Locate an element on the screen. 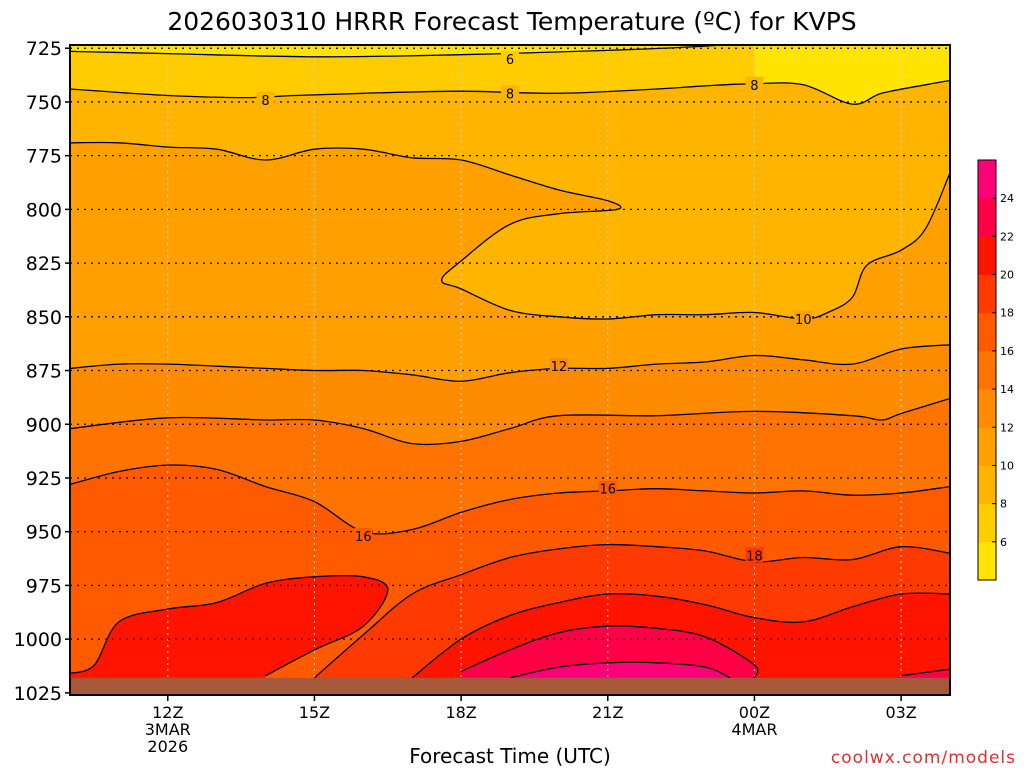 This screenshot has width=1024, height=768. contour-label-6: 6 is located at coordinates (510, 60).